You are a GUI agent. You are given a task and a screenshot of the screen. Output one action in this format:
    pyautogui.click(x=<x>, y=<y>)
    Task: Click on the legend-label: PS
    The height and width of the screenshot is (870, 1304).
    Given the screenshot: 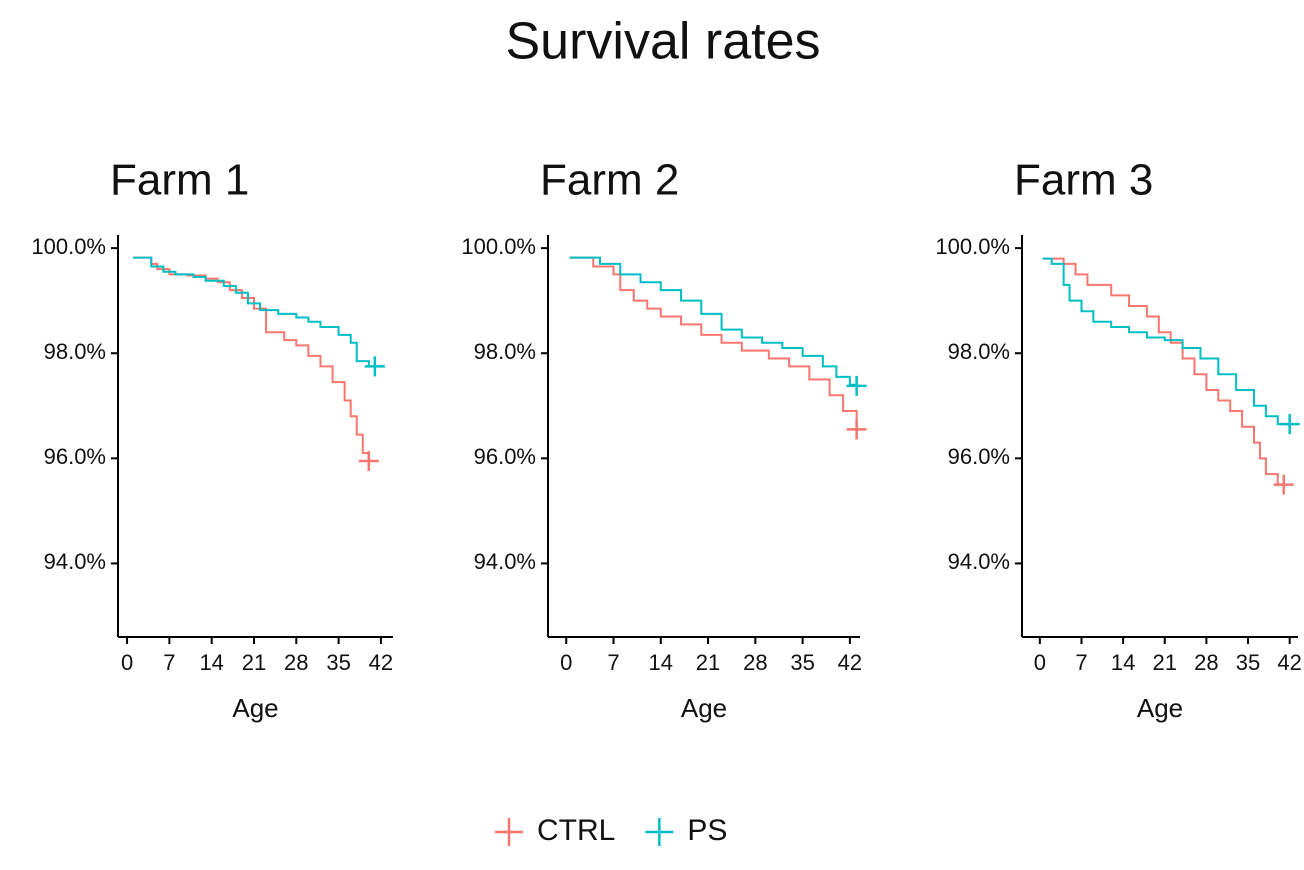 What is the action you would take?
    pyautogui.click(x=707, y=830)
    